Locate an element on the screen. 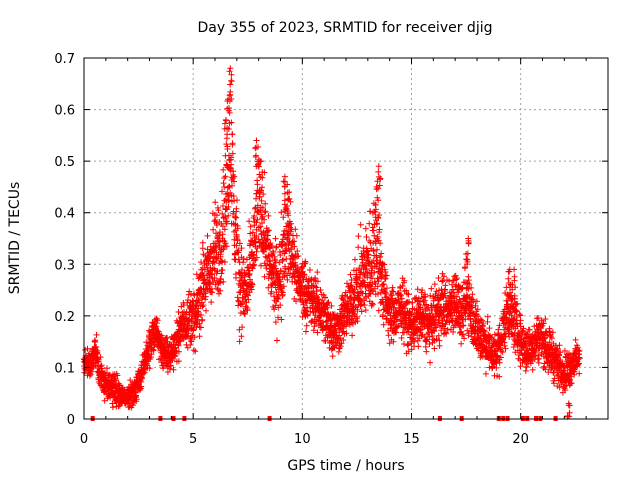 The width and height of the screenshot is (640, 480). x-axis-label: GPS time / hours is located at coordinates (345, 466).